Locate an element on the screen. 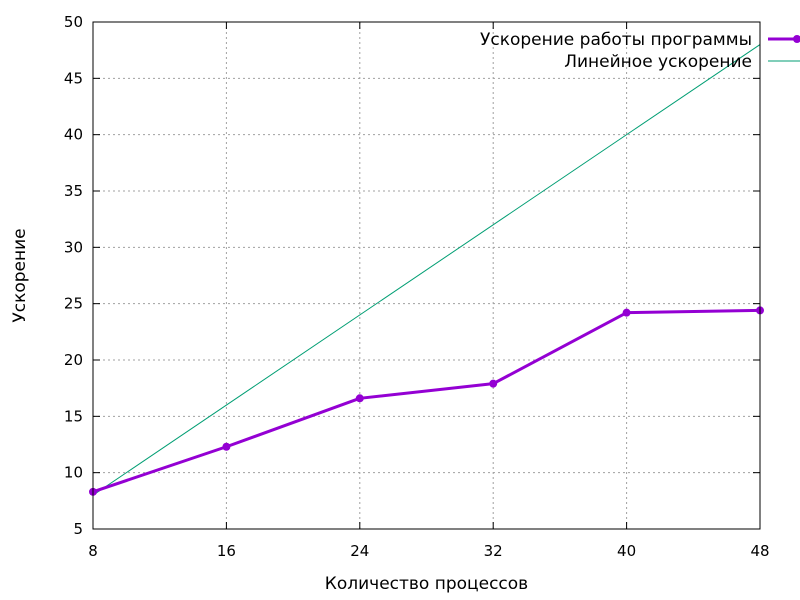  x-tick-label: 48 is located at coordinates (759, 551).